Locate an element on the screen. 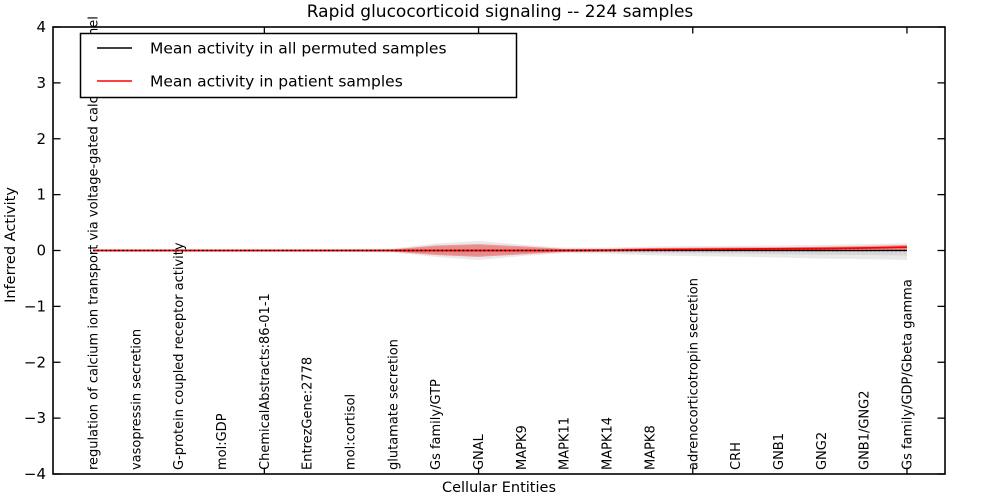  y-tick-label: 4 is located at coordinates (41, 27).